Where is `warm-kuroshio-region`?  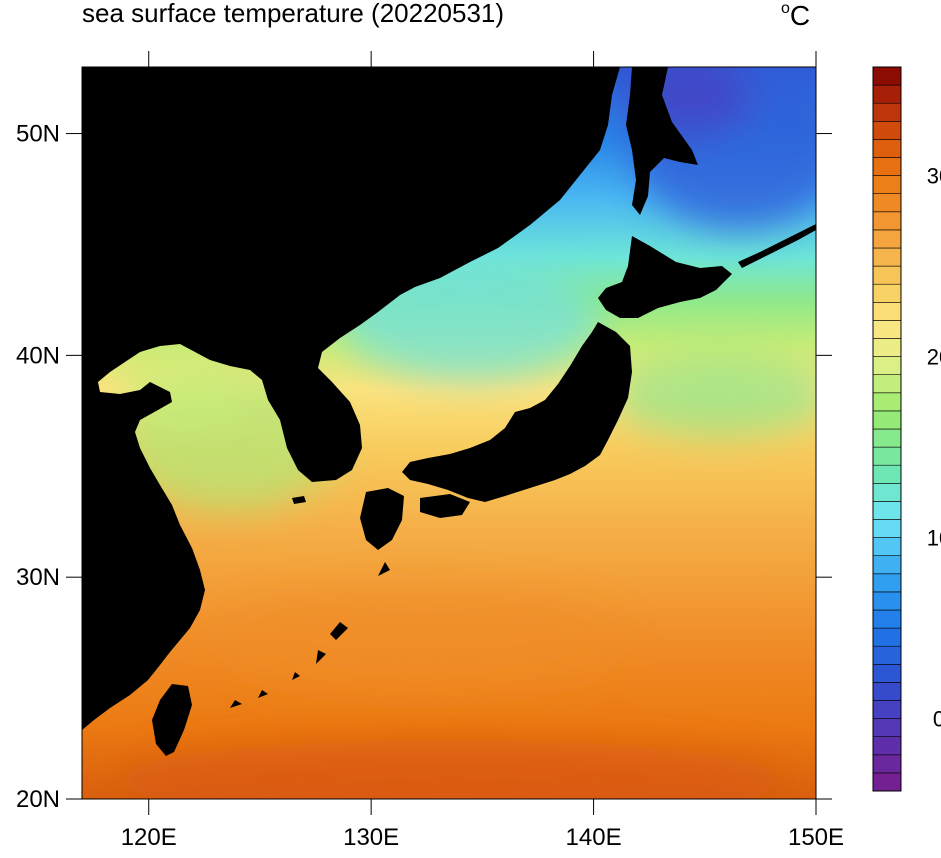 warm-kuroshio-region is located at coordinates (420, 640).